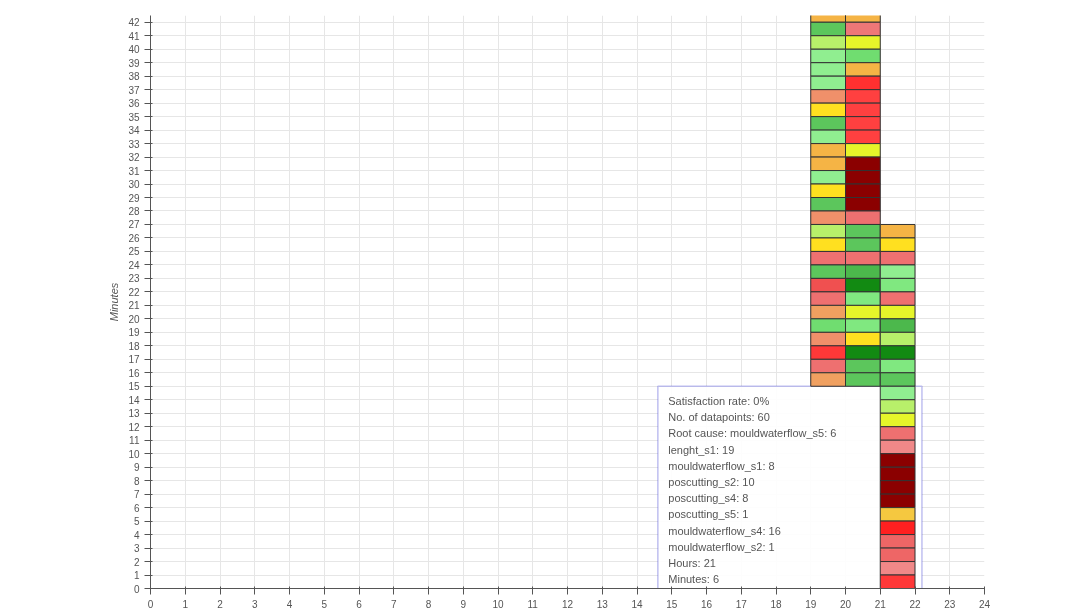 Image resolution: width=1067 pixels, height=613 pixels. What do you see at coordinates (752, 433) in the screenshot?
I see `annotation: Root cause: mouldwaterflow_s5: 6` at bounding box center [752, 433].